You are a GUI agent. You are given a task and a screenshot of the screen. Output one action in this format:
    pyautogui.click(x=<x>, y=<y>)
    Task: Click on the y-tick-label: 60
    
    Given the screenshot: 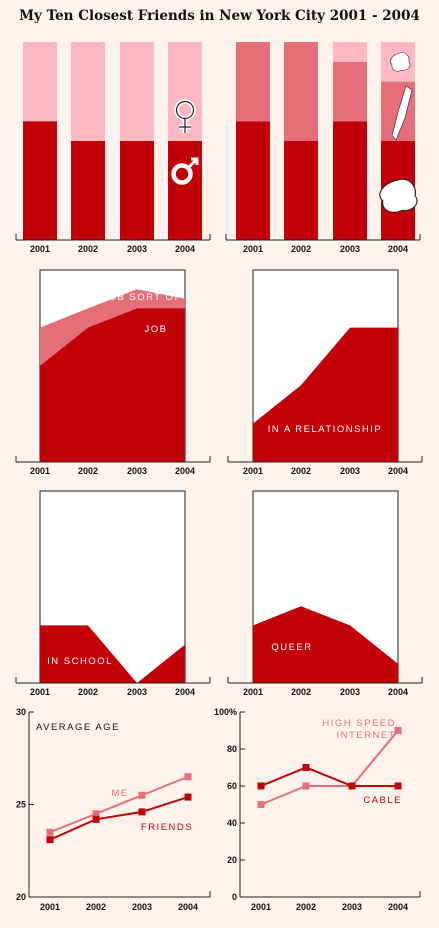 What is the action you would take?
    pyautogui.click(x=232, y=786)
    